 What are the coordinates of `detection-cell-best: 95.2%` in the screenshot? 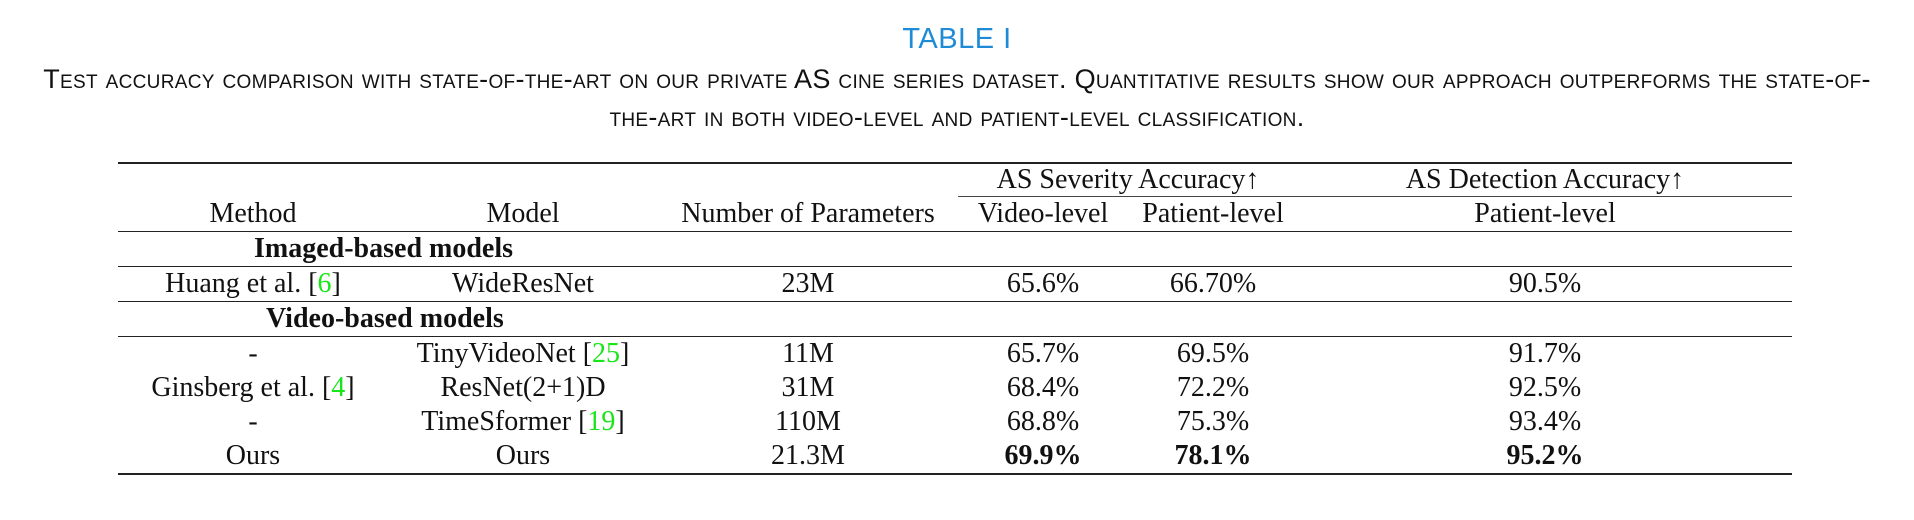 It's located at (1545, 457).